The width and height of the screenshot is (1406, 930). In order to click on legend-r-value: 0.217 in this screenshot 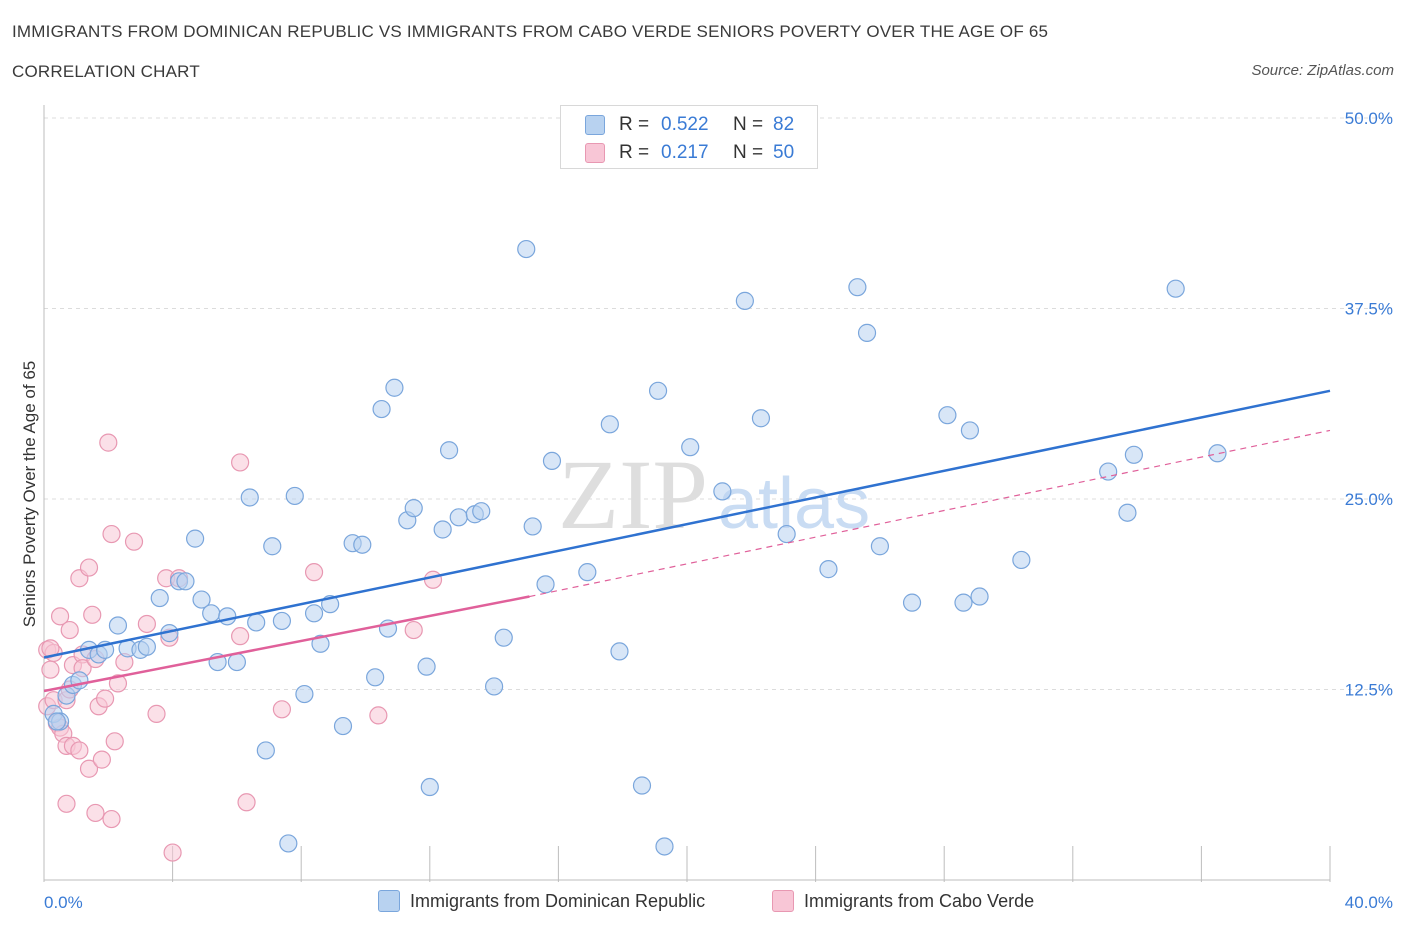, I will do `click(685, 152)`.